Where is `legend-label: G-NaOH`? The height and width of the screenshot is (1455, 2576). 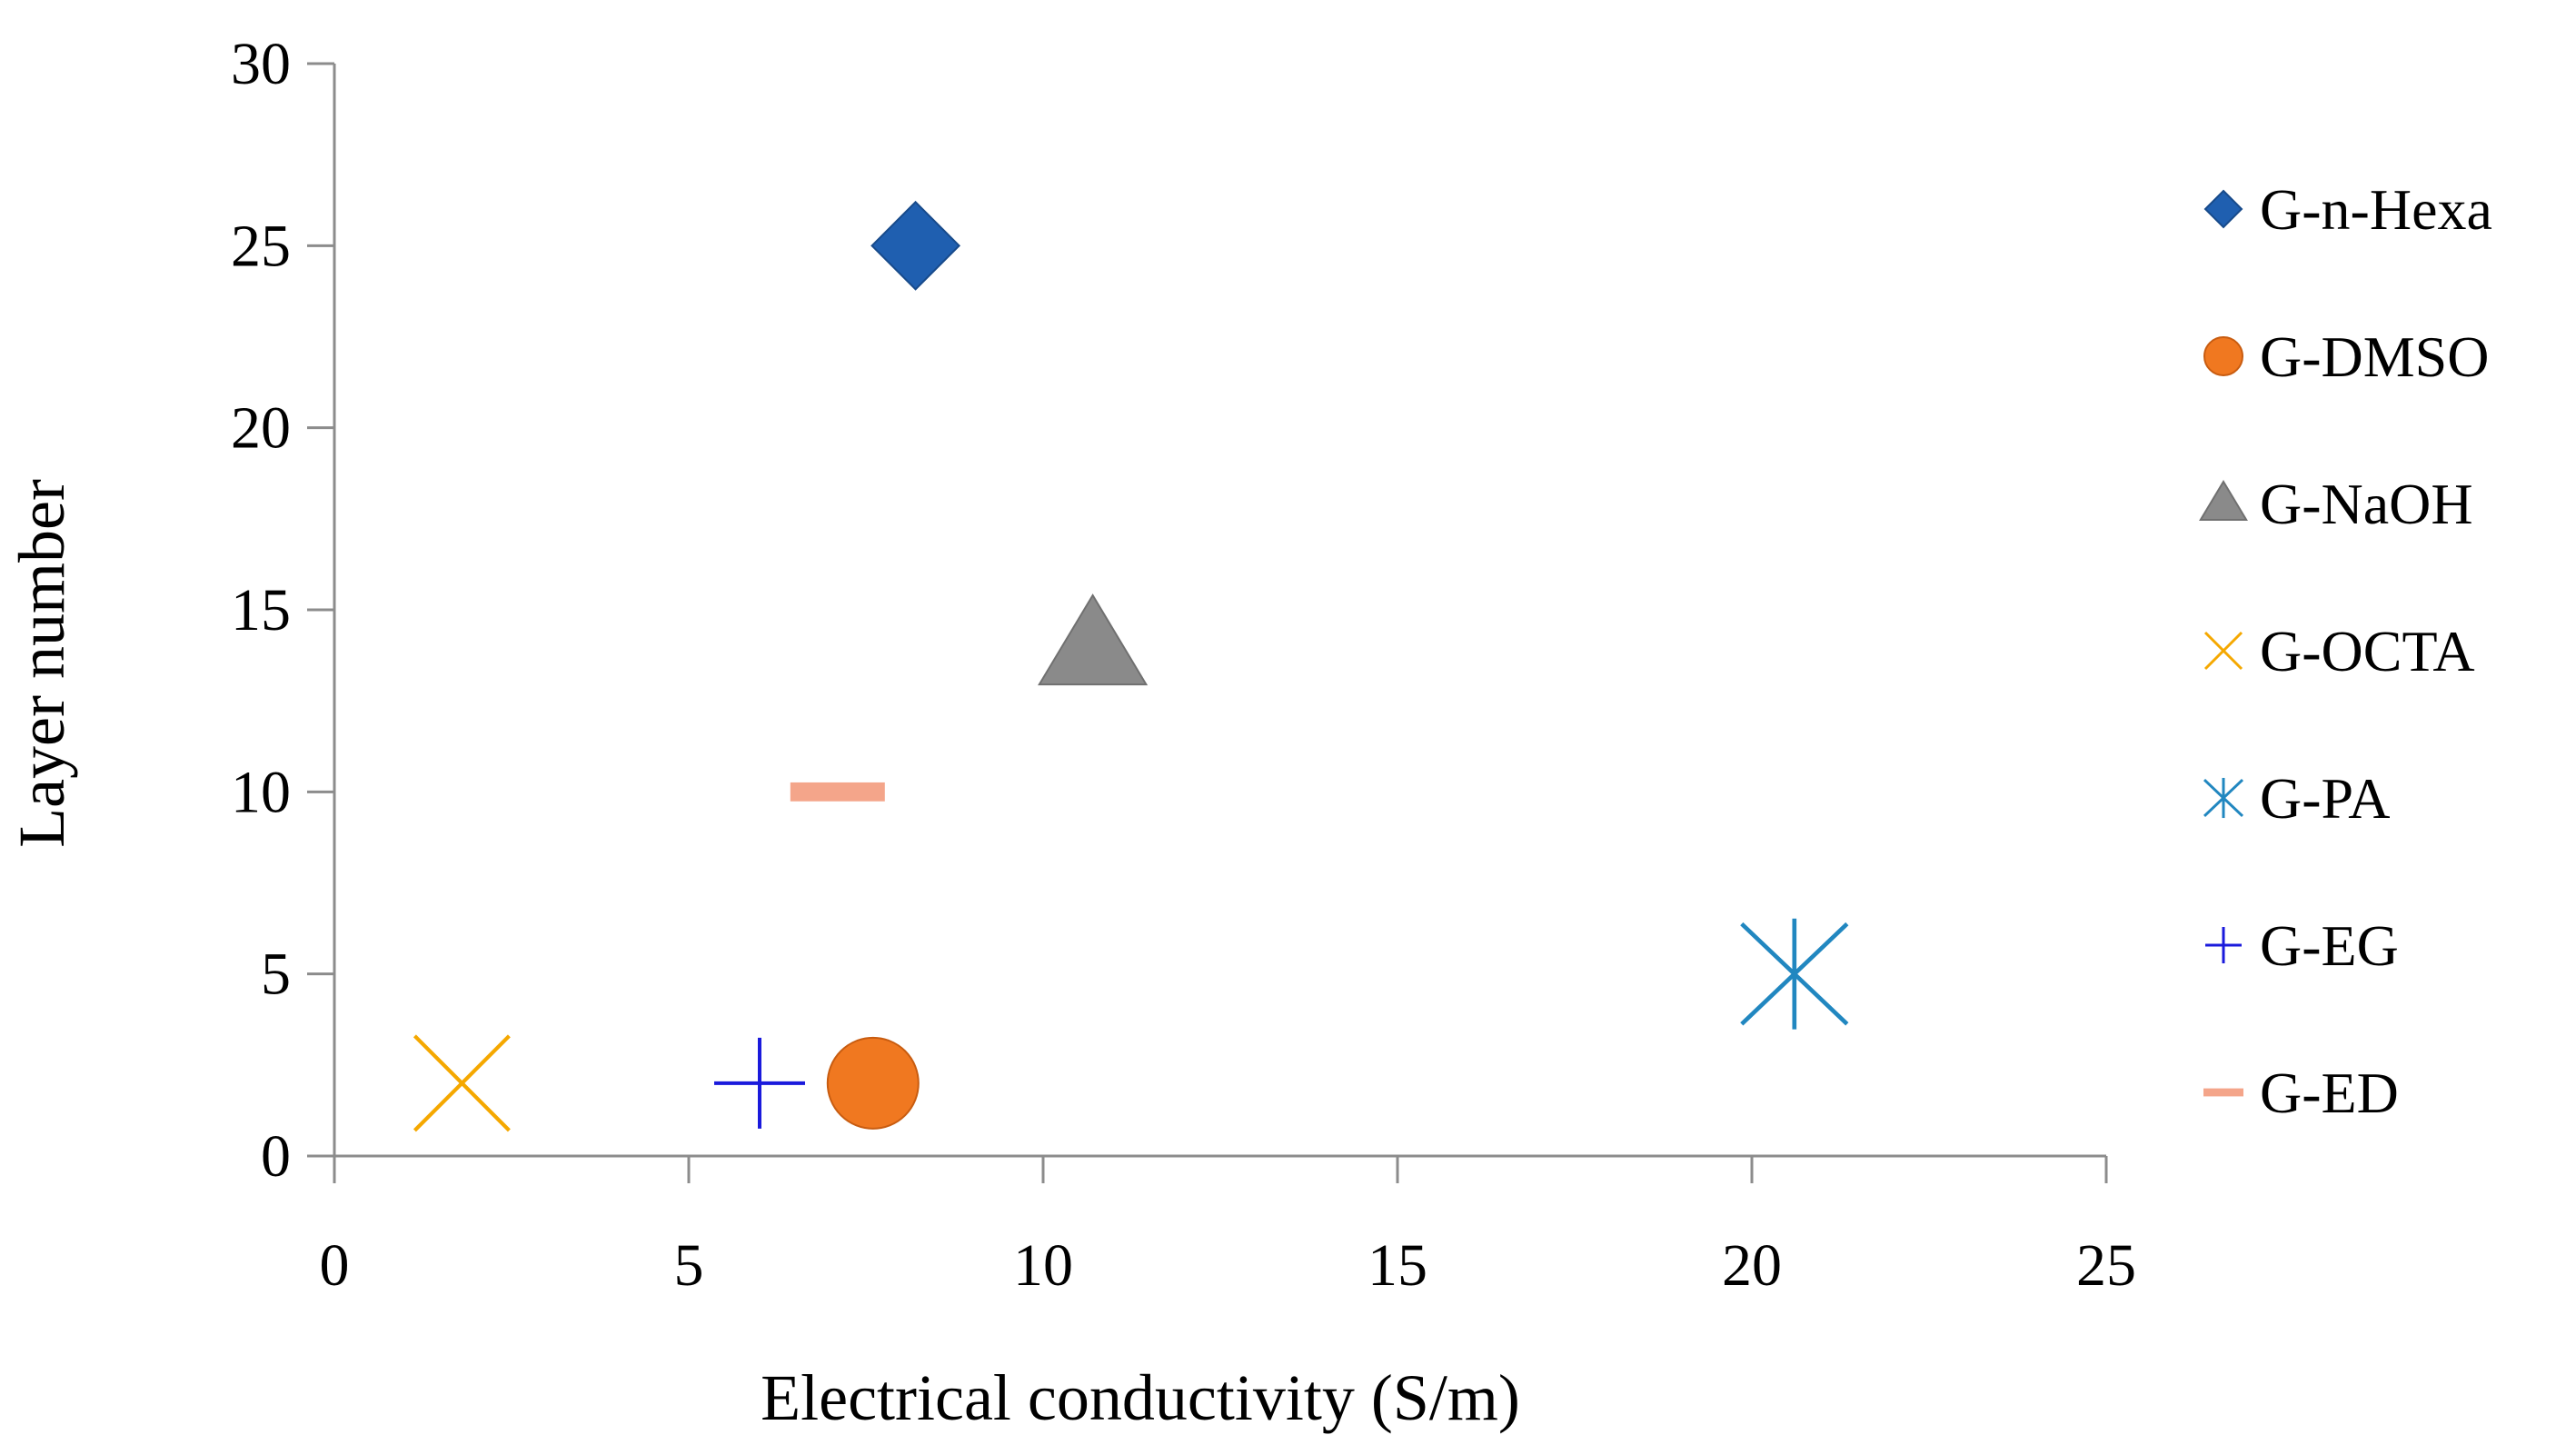
legend-label: G-NaOH is located at coordinates (2366, 504).